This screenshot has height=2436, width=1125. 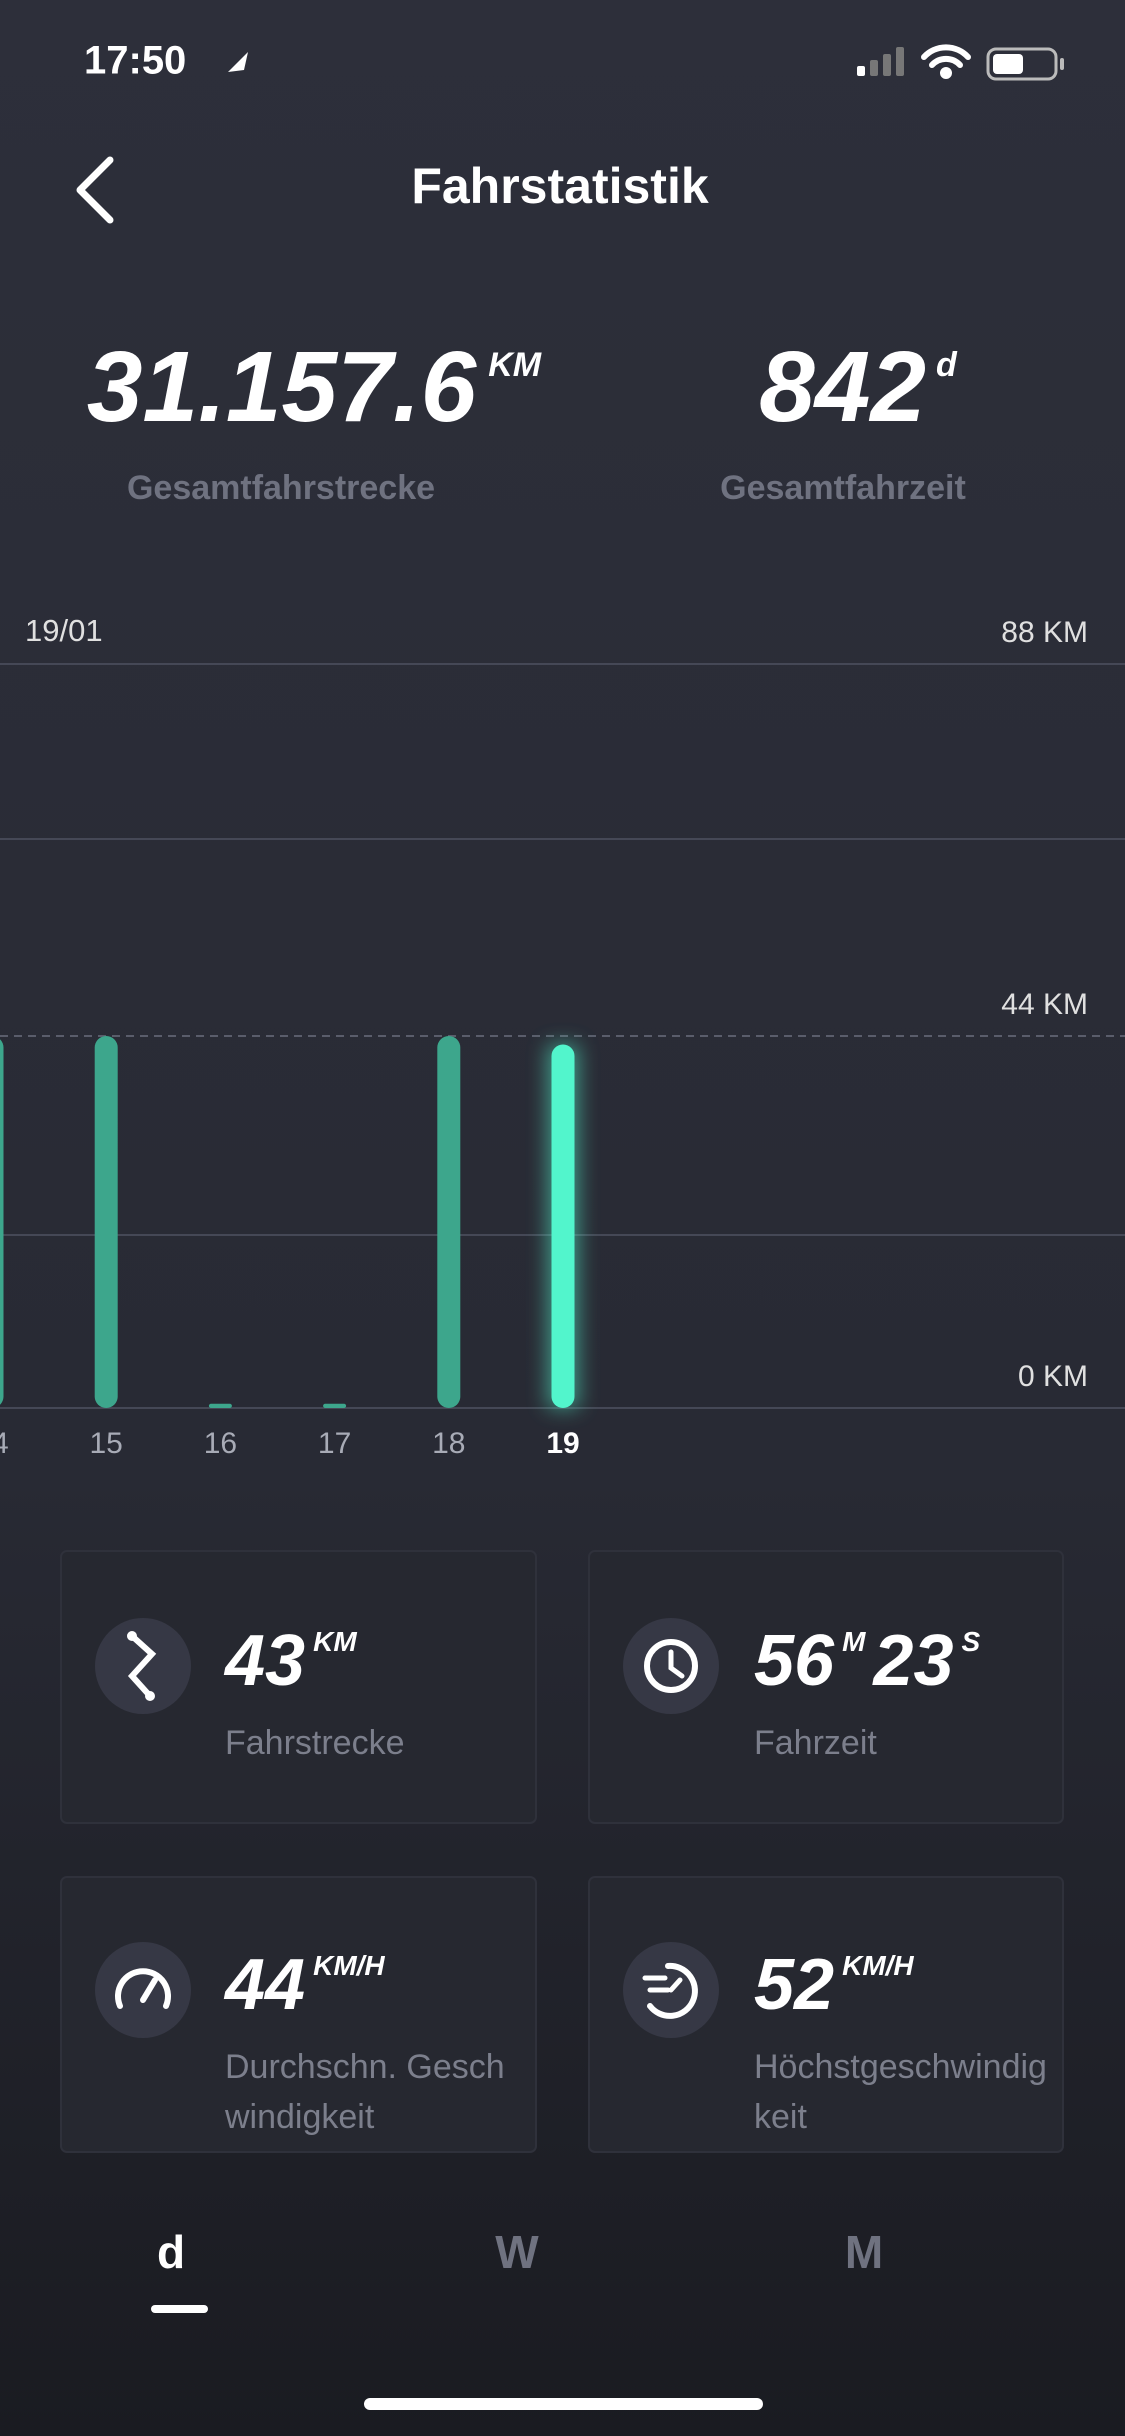 I want to click on x-tick-label: 15, so click(x=106, y=1443).